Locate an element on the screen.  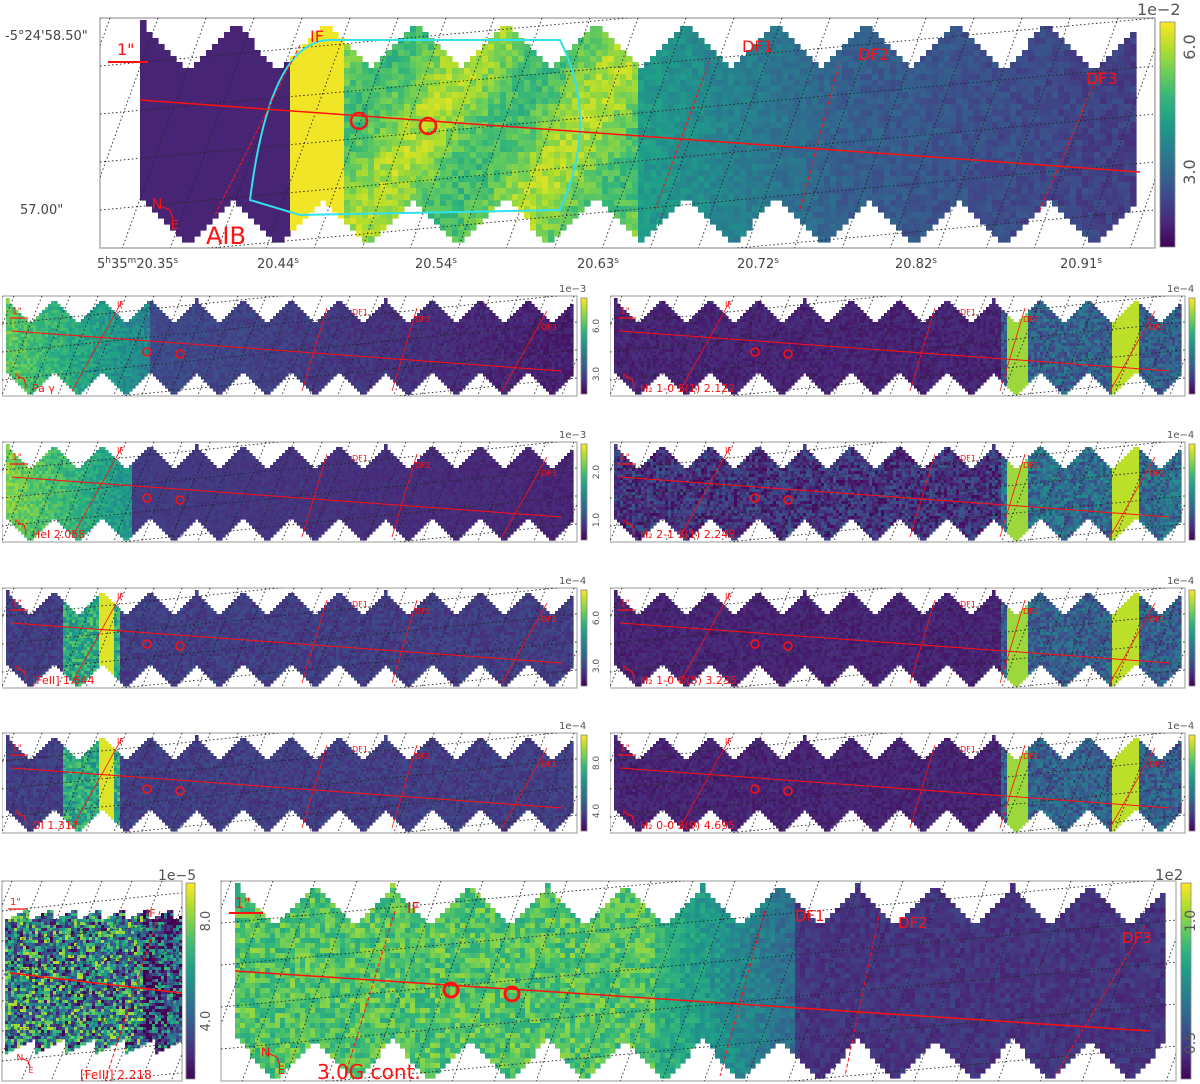
panel-line-label: HeI 2.058 is located at coordinates (58, 534).